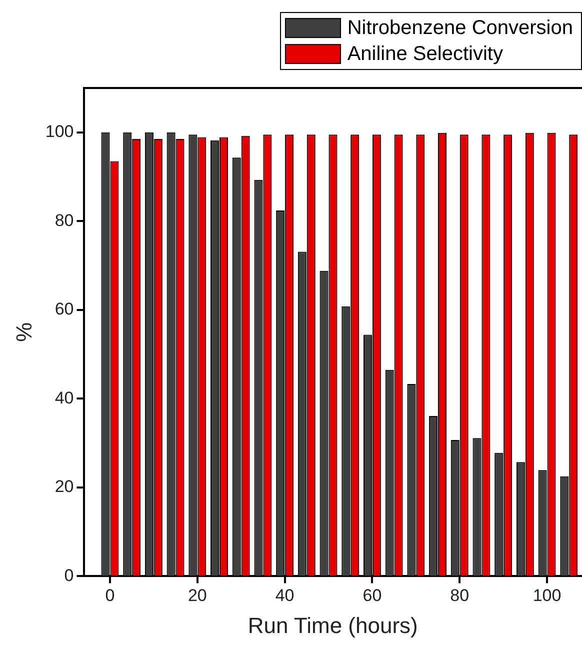 Image resolution: width=582 pixels, height=650 pixels. Describe the element at coordinates (110, 596) in the screenshot. I see `x-tick-label: 0` at that location.